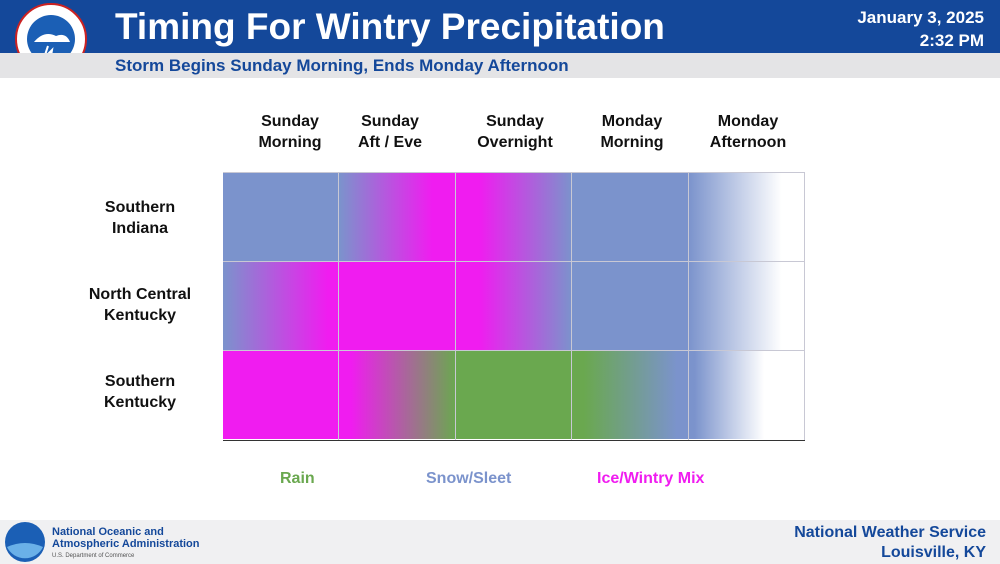  Describe the element at coordinates (290, 132) in the screenshot. I see `column-header: Sunday Morning` at that location.